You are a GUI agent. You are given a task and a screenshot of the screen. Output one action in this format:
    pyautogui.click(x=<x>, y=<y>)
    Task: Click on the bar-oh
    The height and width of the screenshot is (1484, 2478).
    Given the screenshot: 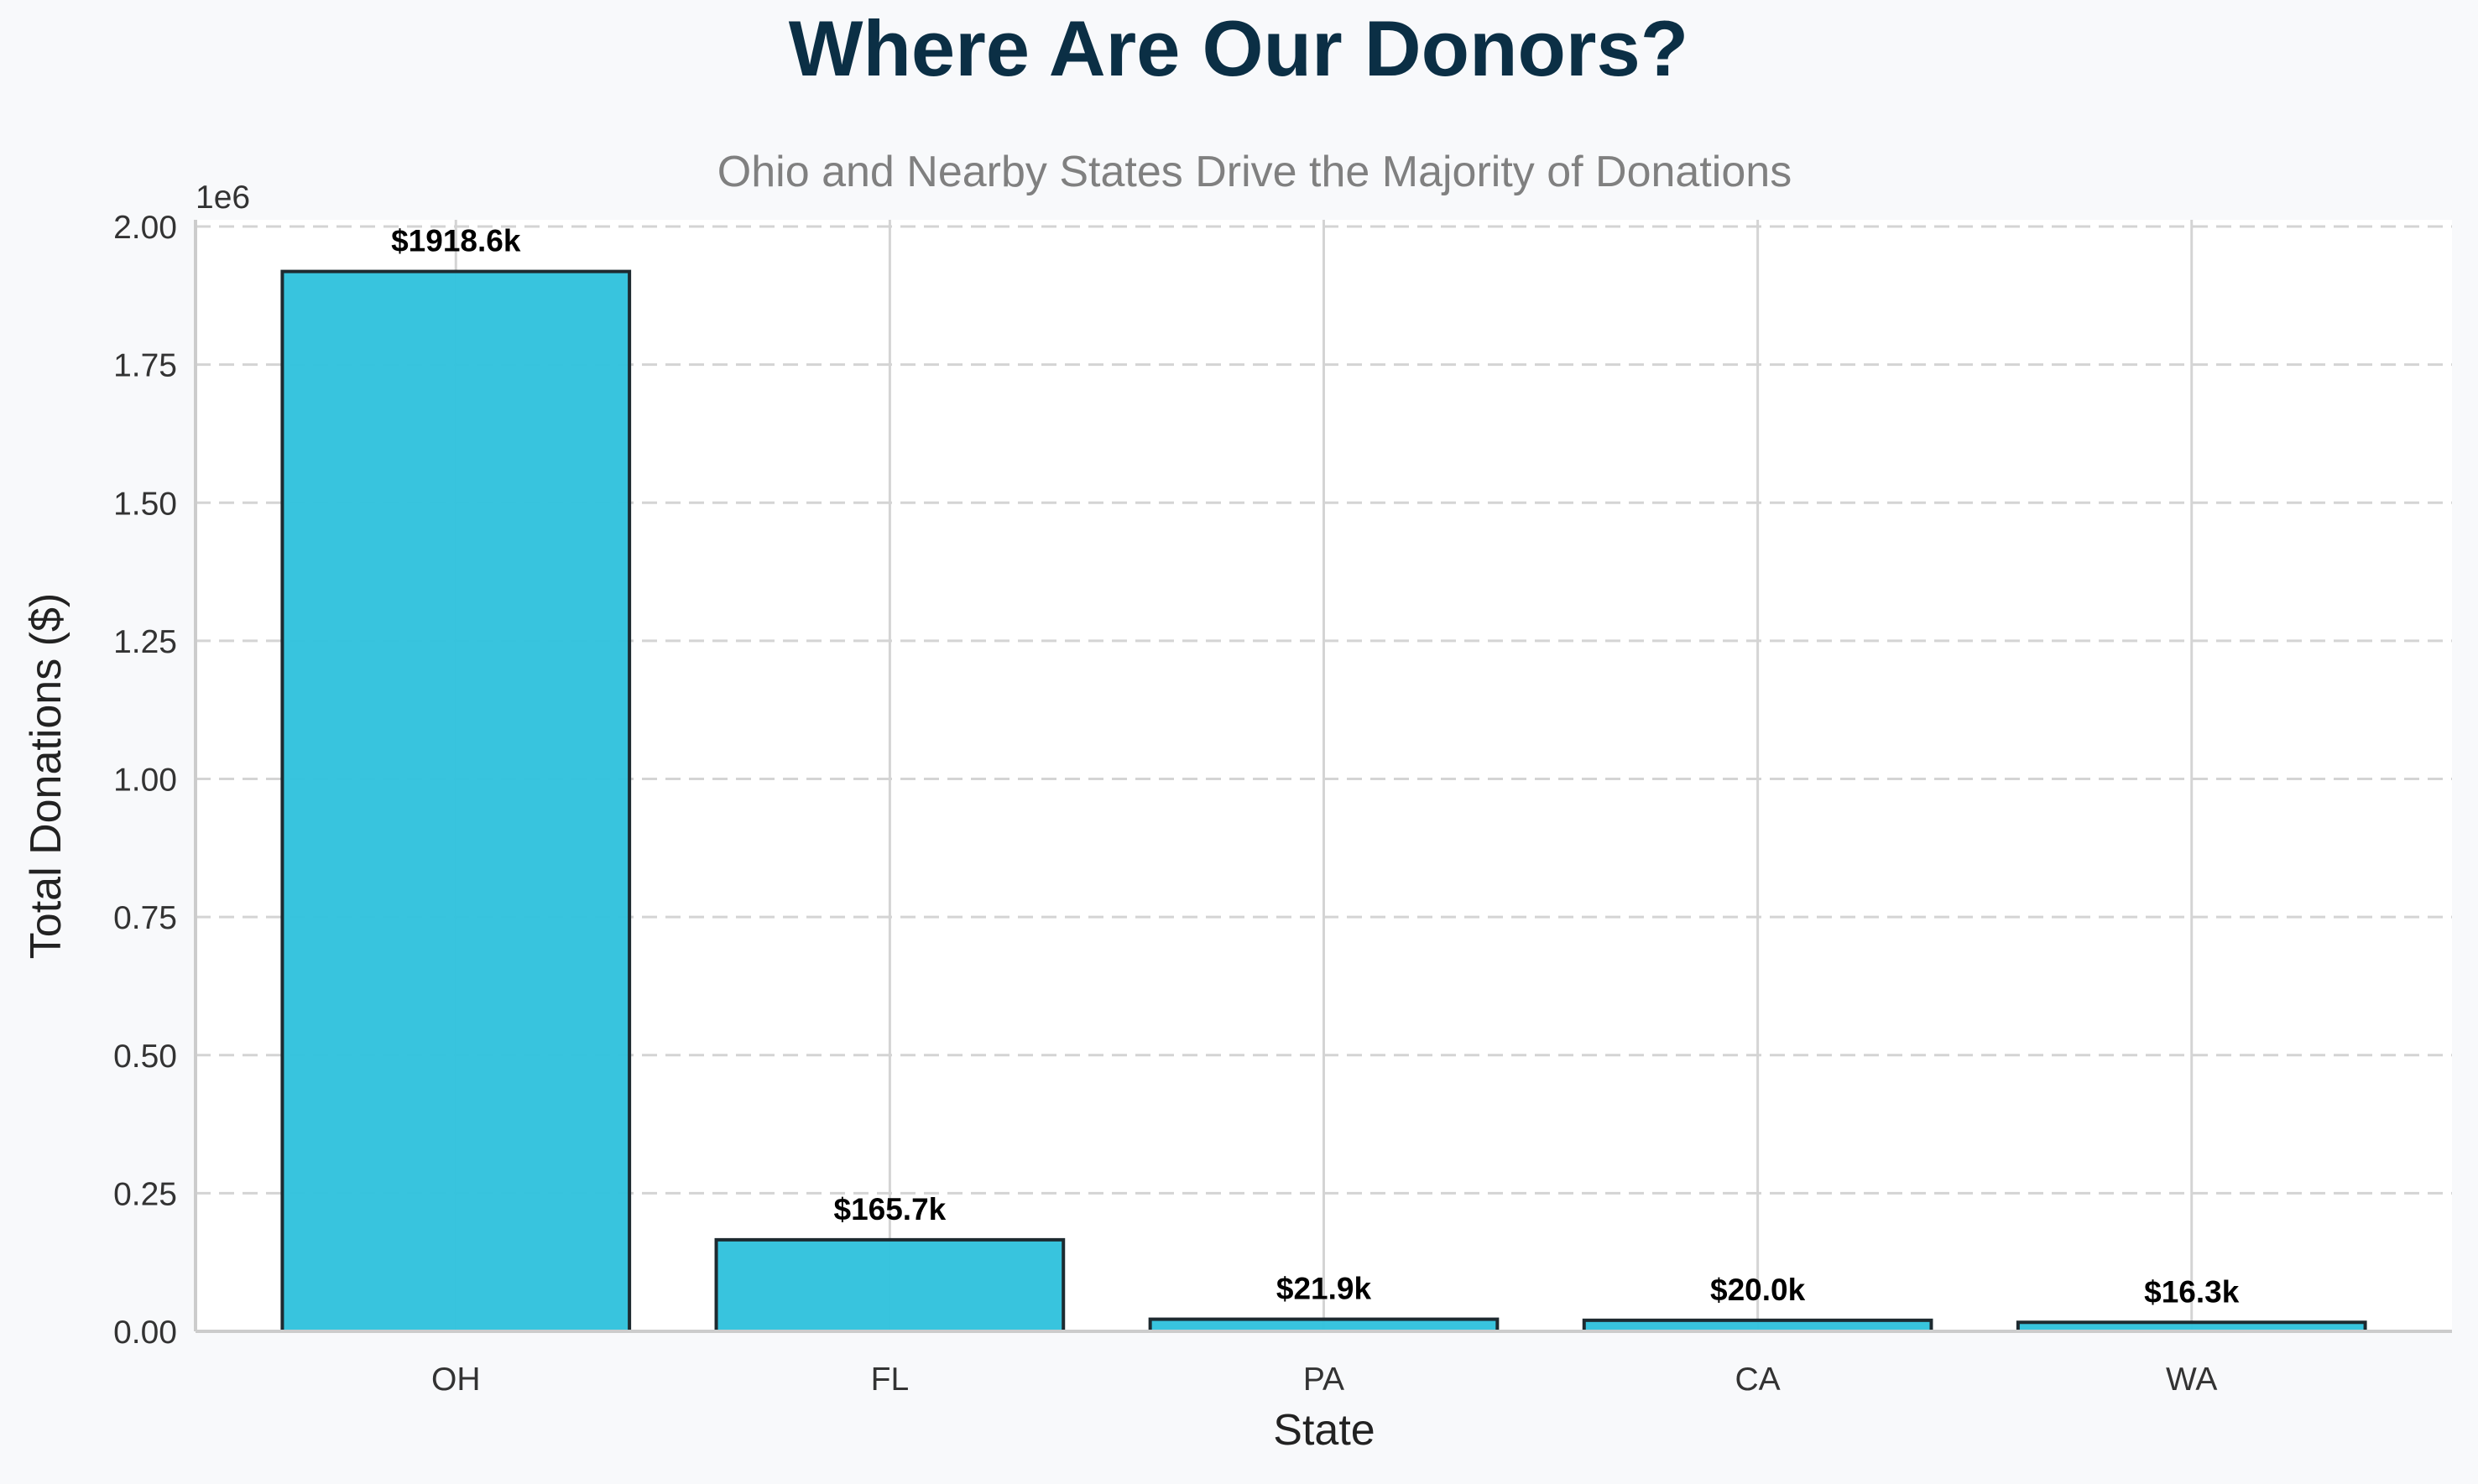 What is the action you would take?
    pyautogui.click(x=456, y=801)
    